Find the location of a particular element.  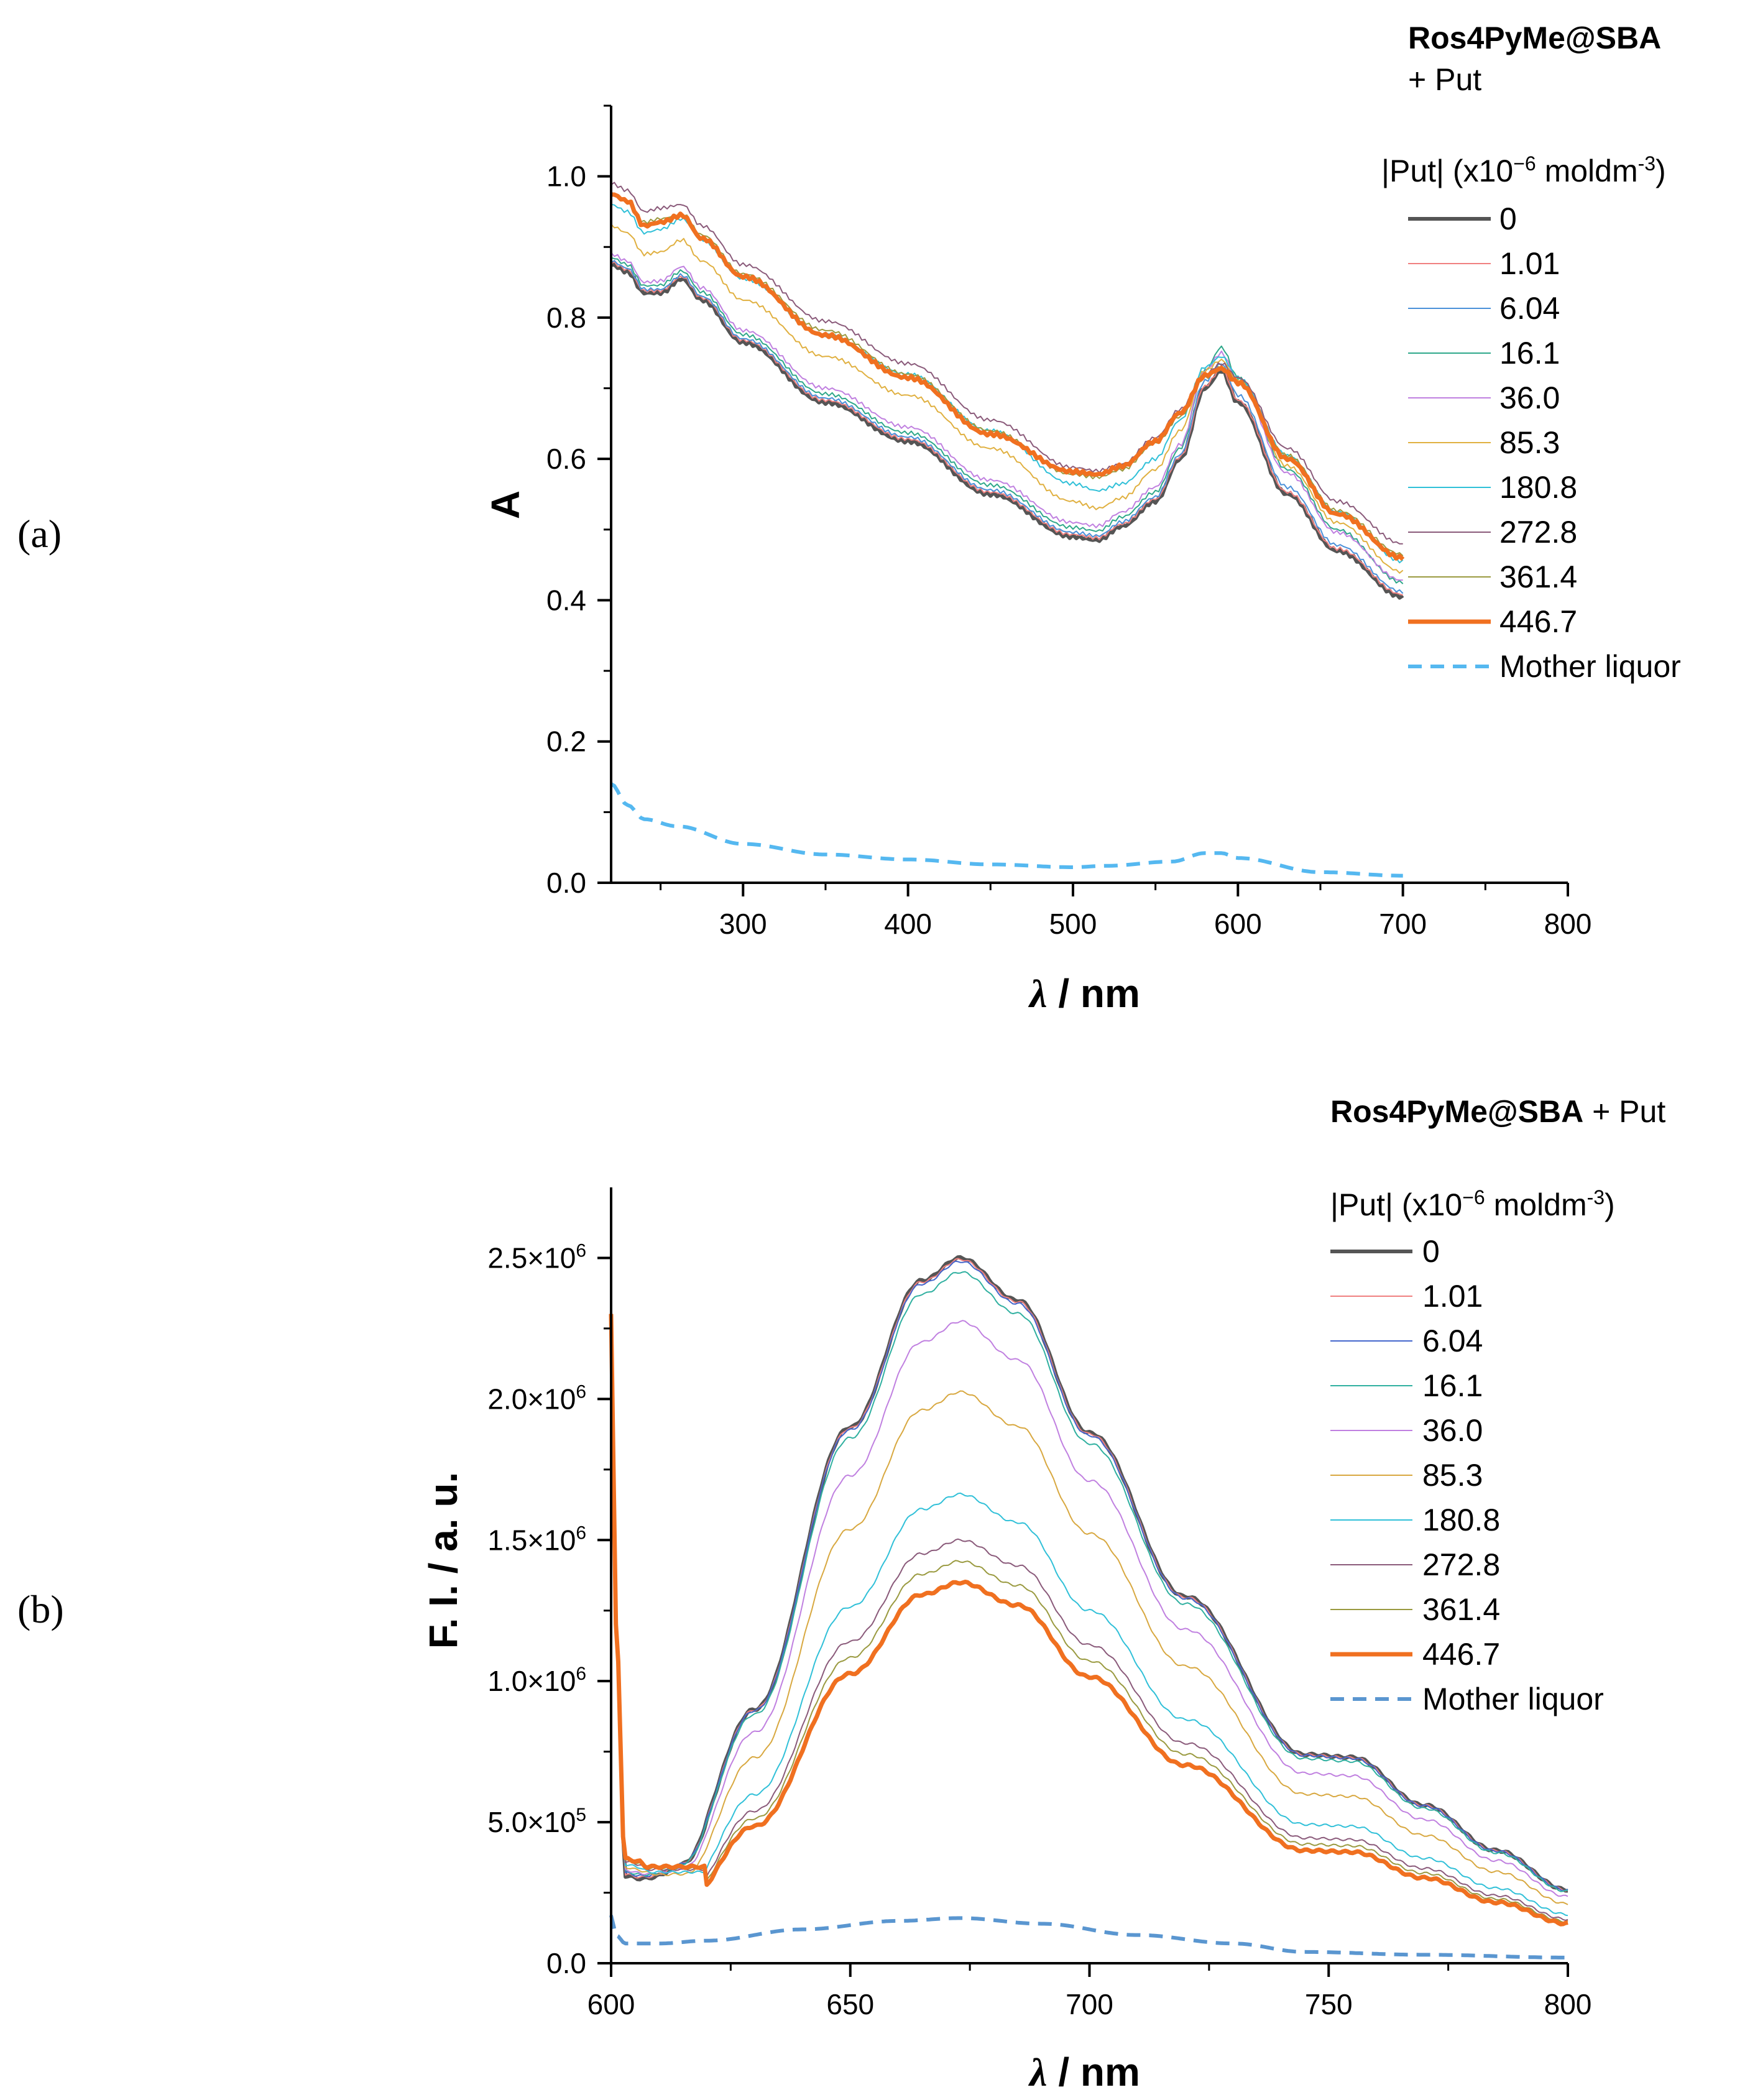

panel-a-legend-label: 361.4 is located at coordinates (1538, 577).